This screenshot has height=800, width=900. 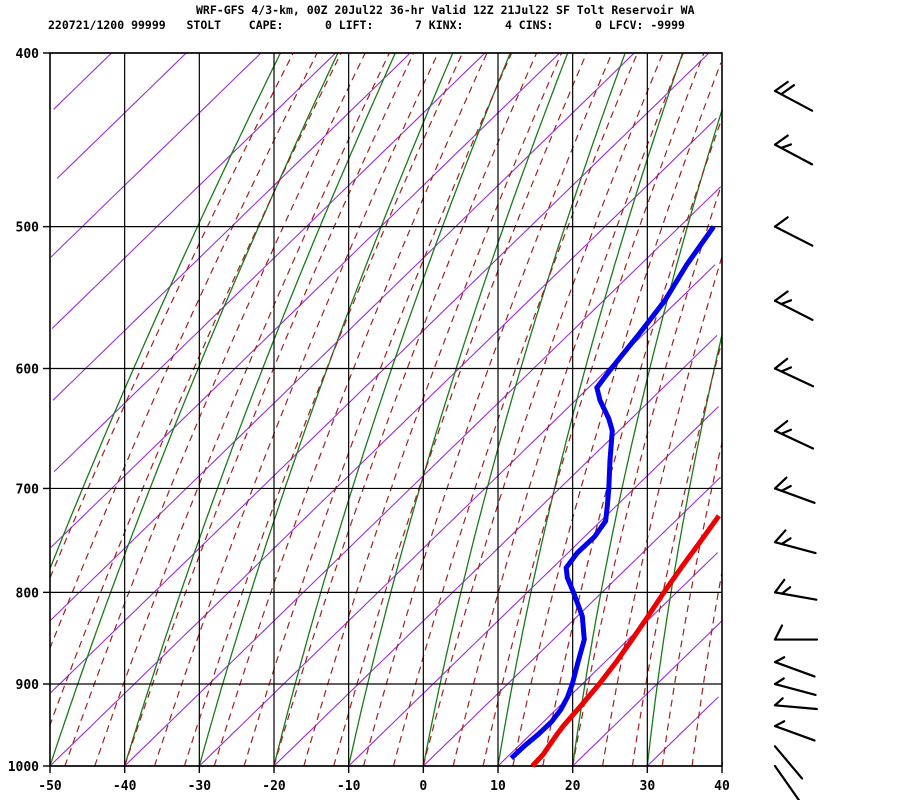 What do you see at coordinates (200, 786) in the screenshot?
I see `x-tick-label: -30` at bounding box center [200, 786].